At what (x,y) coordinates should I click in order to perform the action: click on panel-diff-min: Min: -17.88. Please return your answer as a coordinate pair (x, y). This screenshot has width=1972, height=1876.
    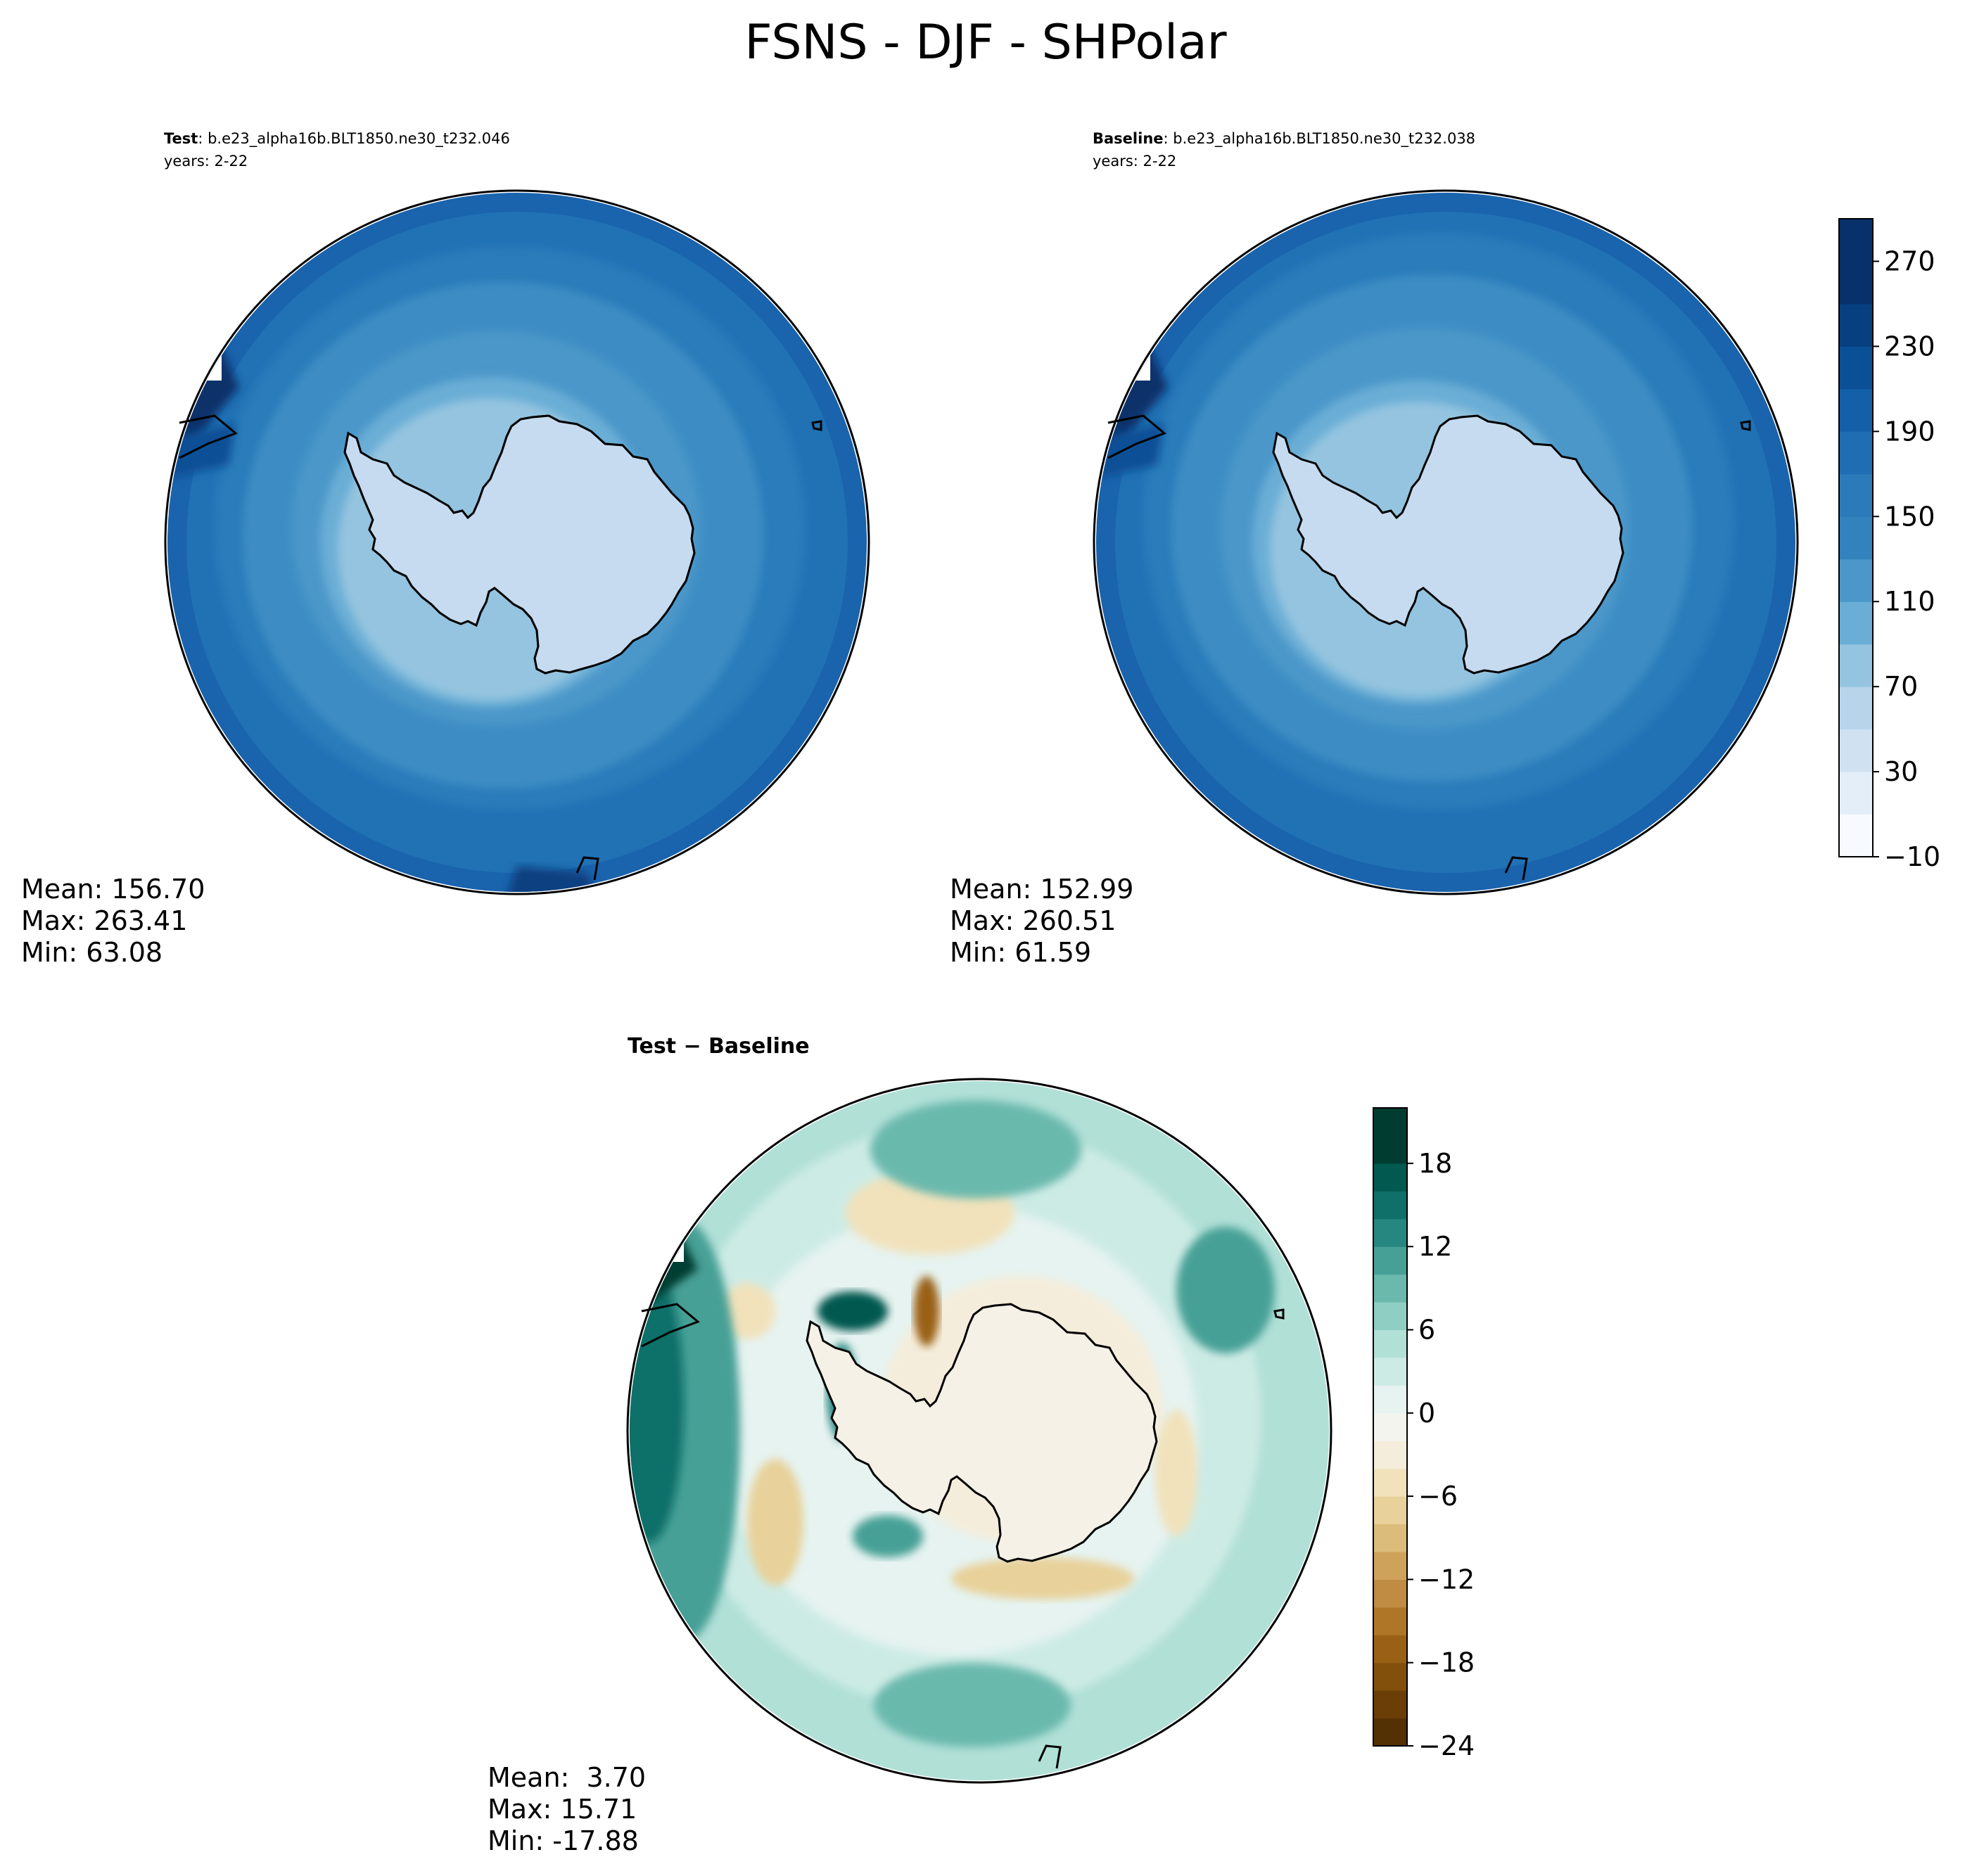
    Looking at the image, I should click on (563, 1841).